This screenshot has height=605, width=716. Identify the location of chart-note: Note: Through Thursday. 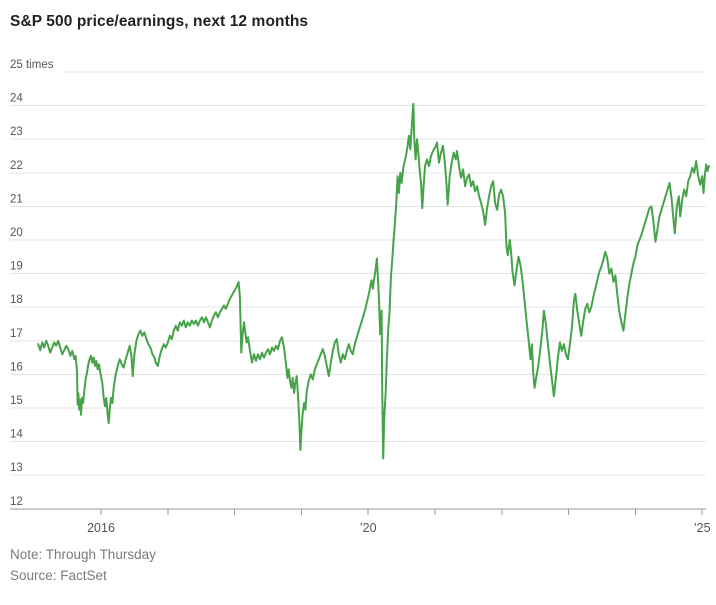
(83, 554).